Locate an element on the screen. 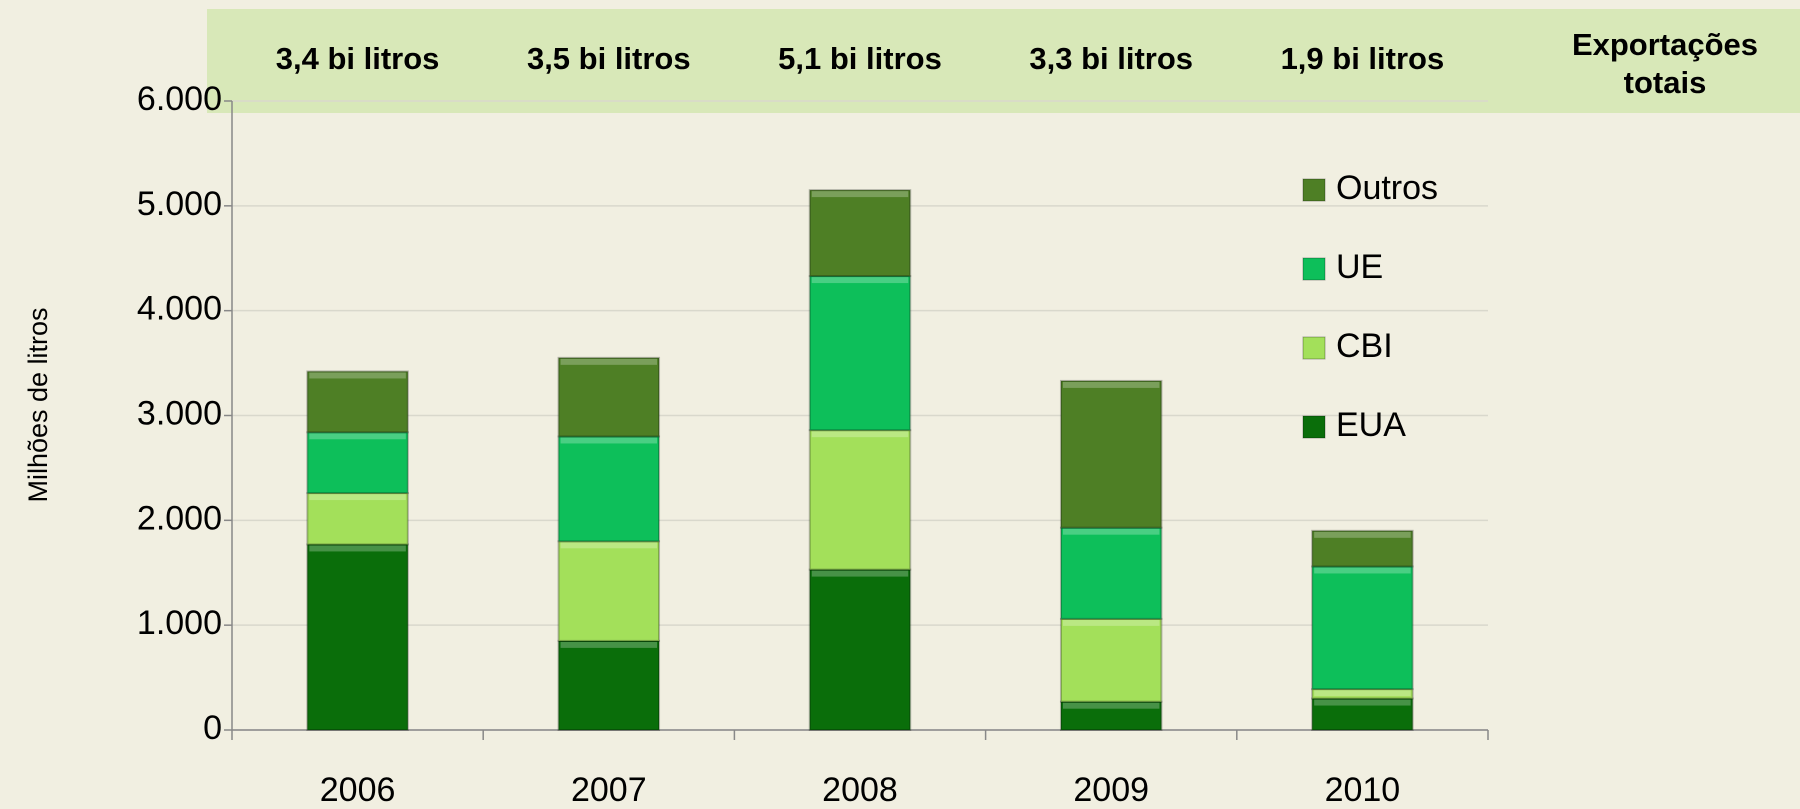 The width and height of the screenshot is (1800, 809). y-tick-label: 1.000 is located at coordinates (179, 623).